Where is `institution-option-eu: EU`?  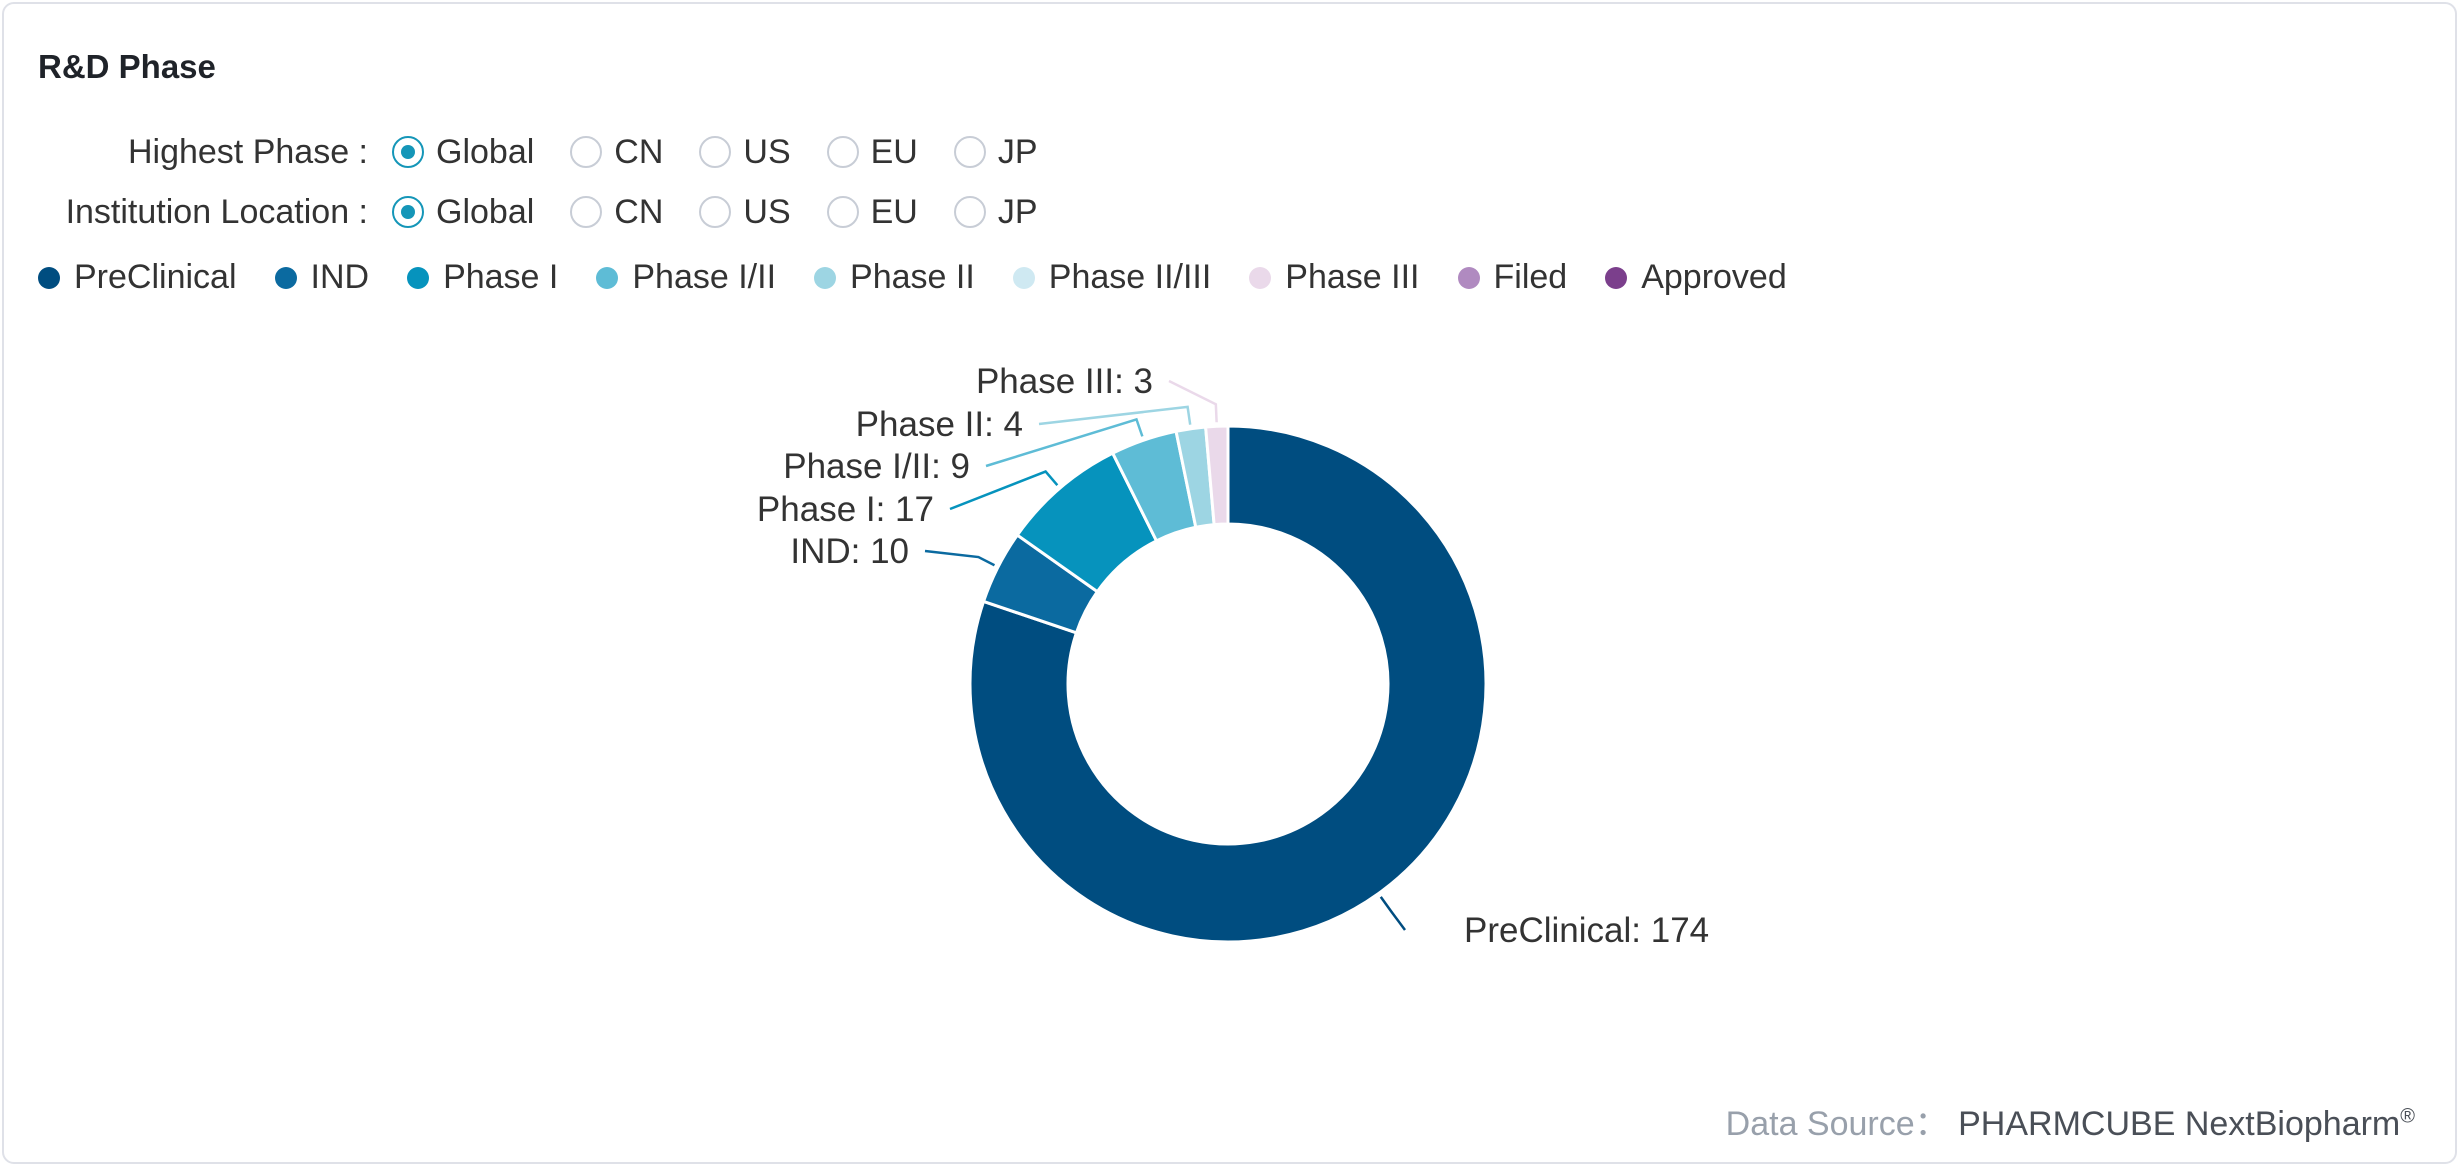
institution-option-eu: EU is located at coordinates (872, 212).